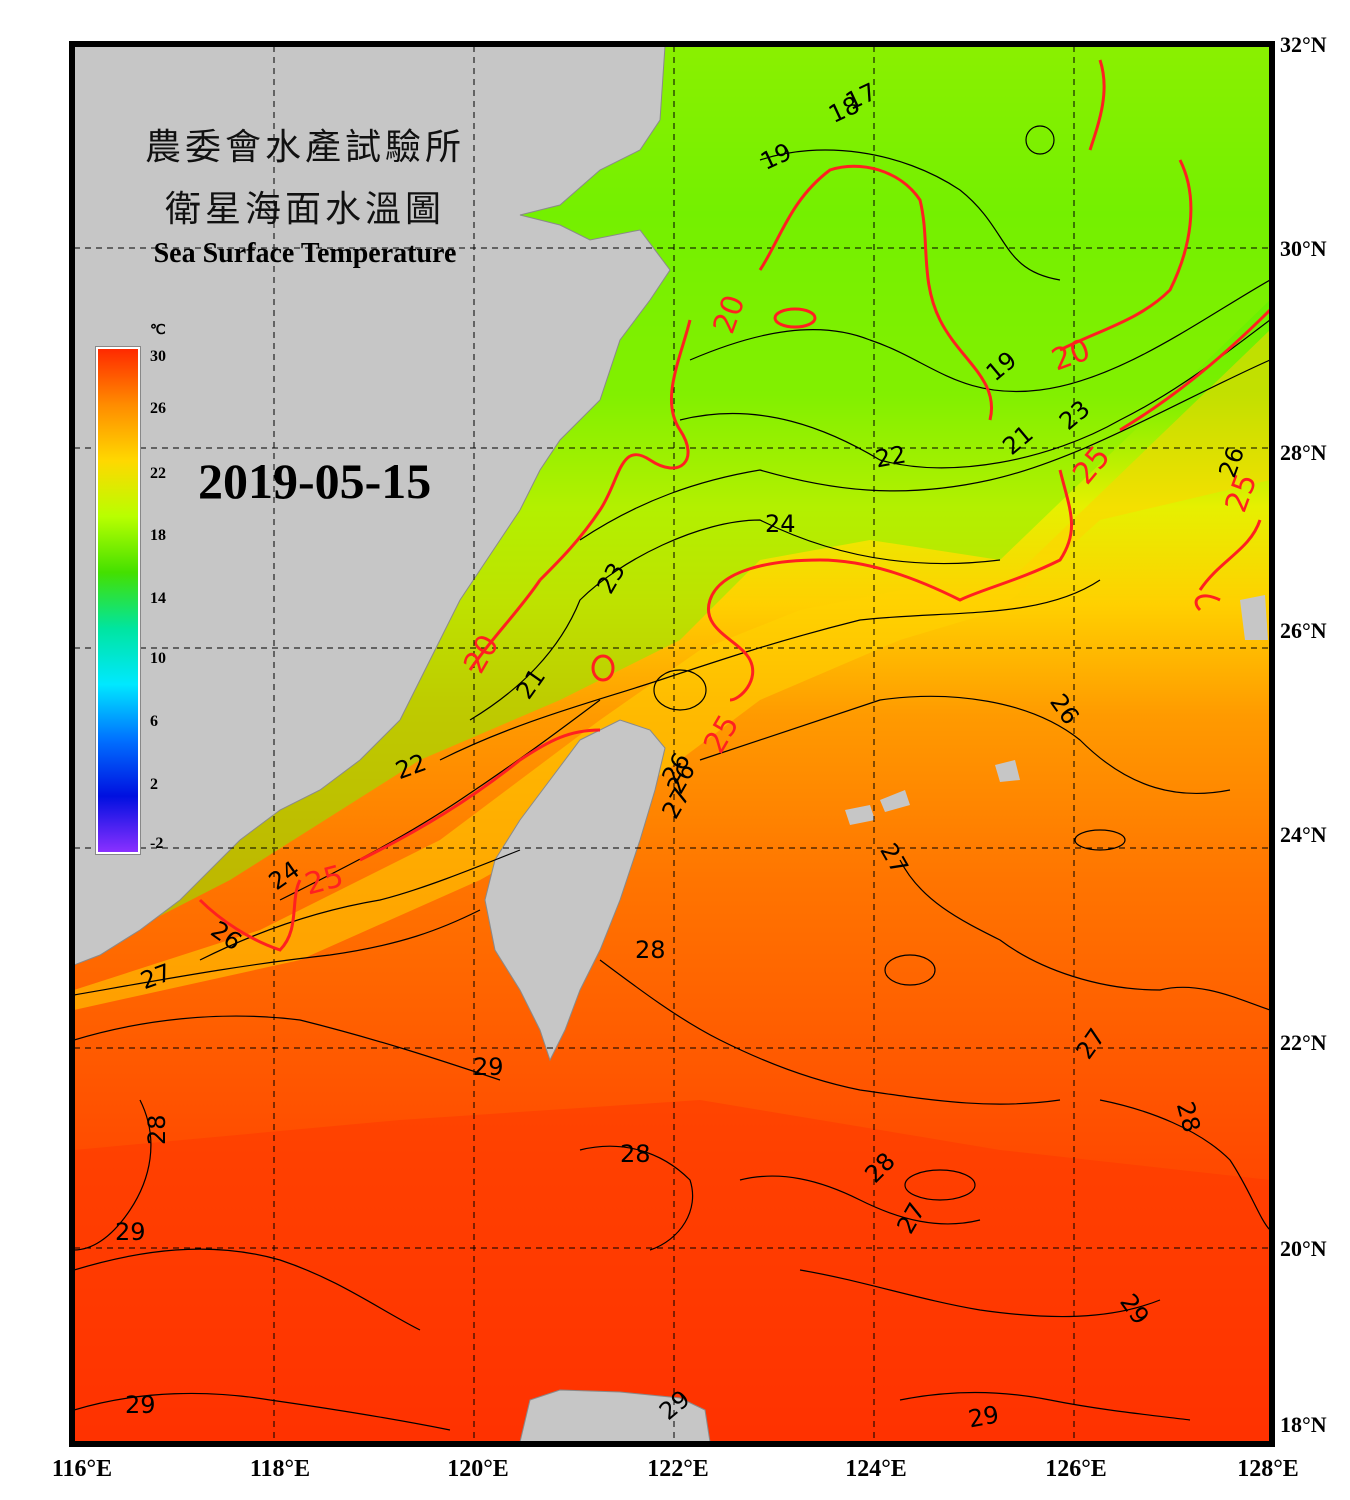 The height and width of the screenshot is (1500, 1350). I want to click on lat-label: 24°N, so click(1303, 834).